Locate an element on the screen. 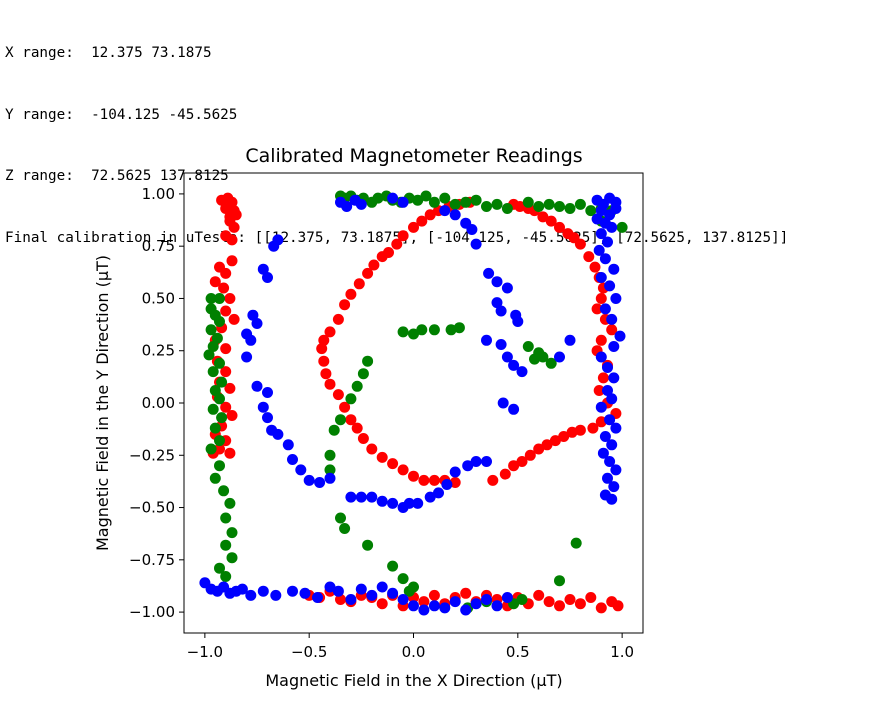 Image resolution: width=888 pixels, height=707 pixels. y-tick-label: −0.75 is located at coordinates (152, 560).